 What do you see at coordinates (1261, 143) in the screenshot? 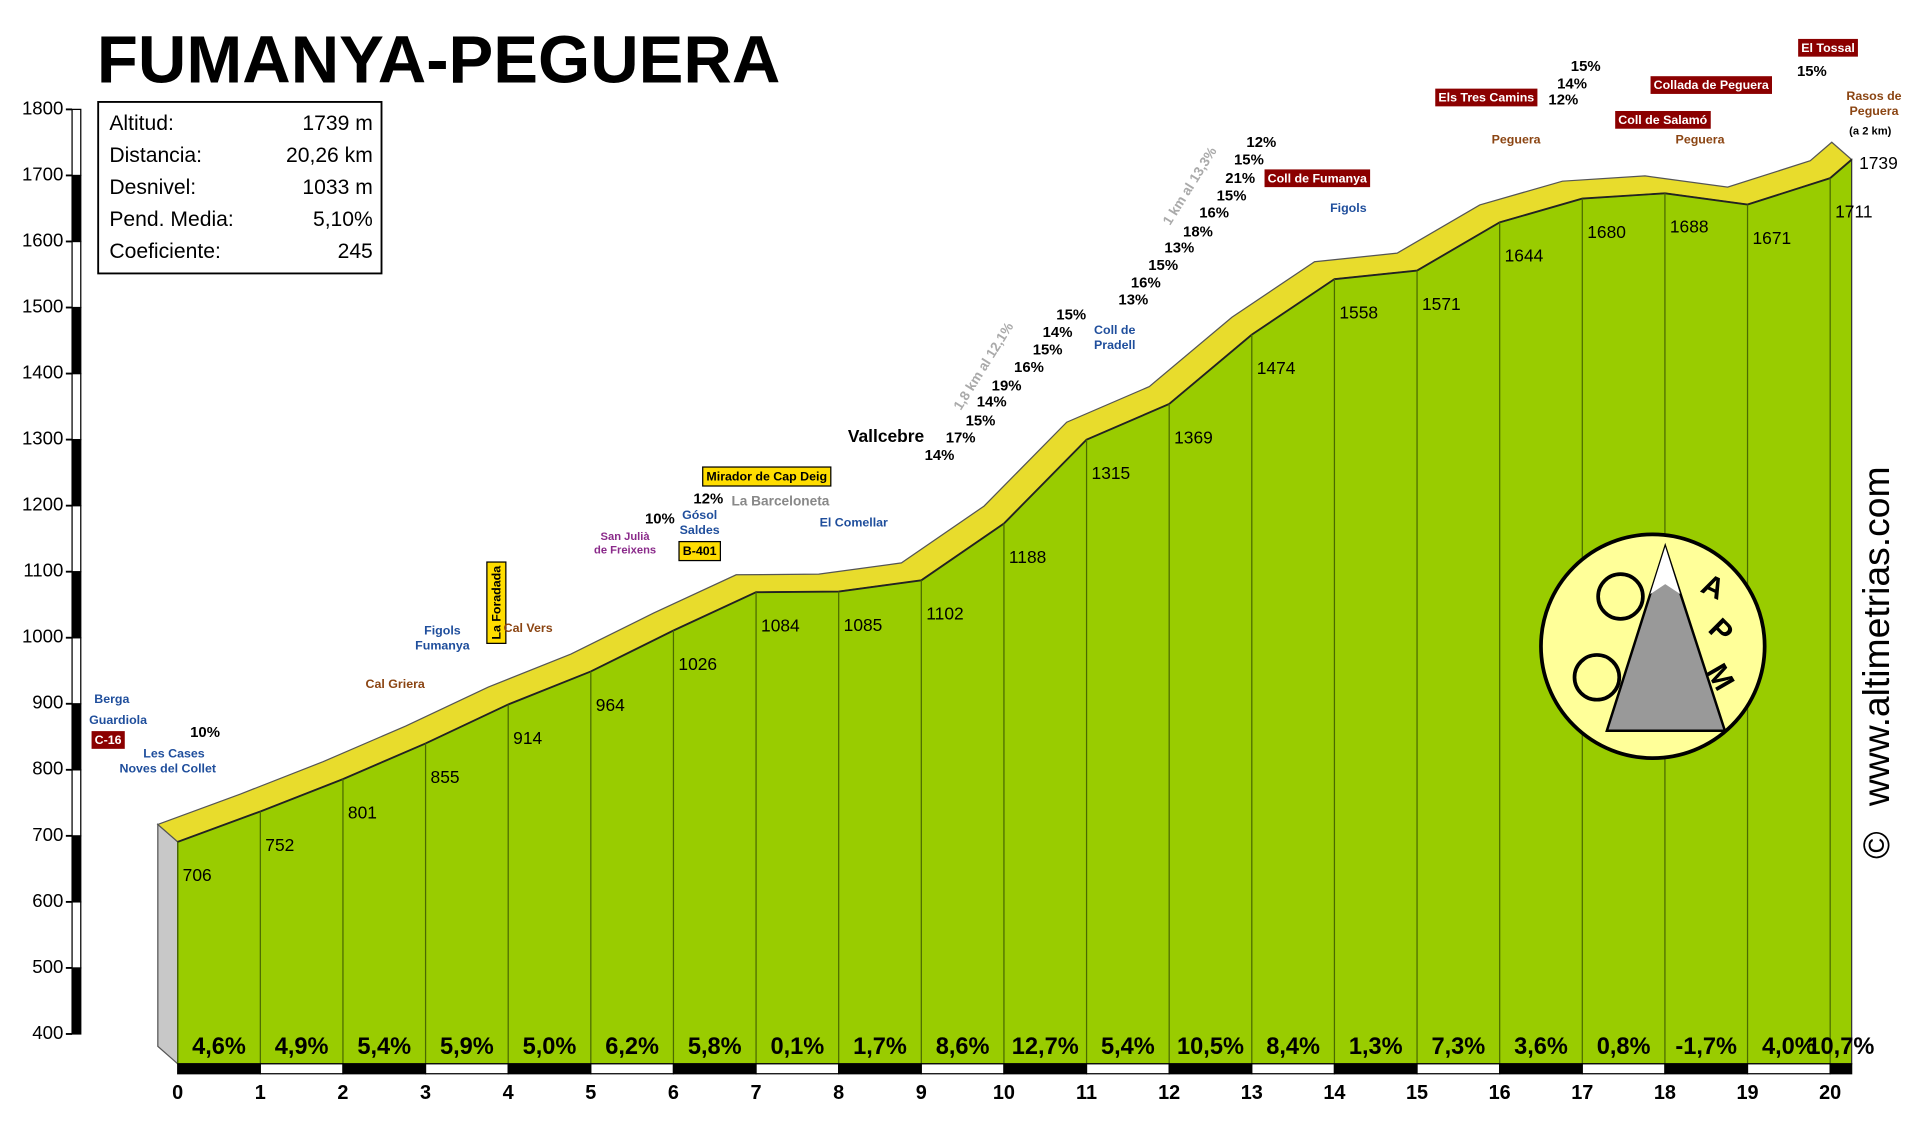
I see `annotation-text: 12%` at bounding box center [1261, 143].